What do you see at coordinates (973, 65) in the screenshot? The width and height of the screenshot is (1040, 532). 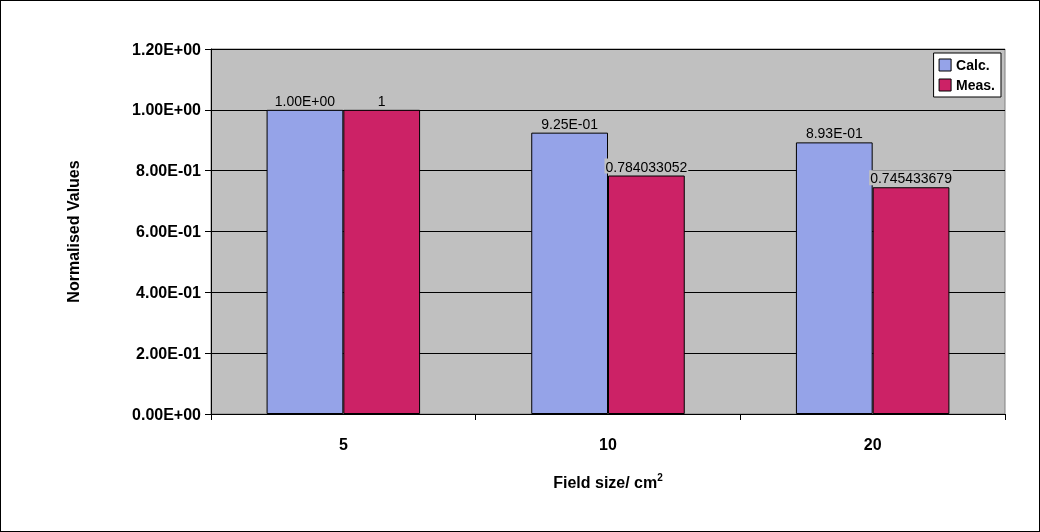 I see `legend-label: Calc.` at bounding box center [973, 65].